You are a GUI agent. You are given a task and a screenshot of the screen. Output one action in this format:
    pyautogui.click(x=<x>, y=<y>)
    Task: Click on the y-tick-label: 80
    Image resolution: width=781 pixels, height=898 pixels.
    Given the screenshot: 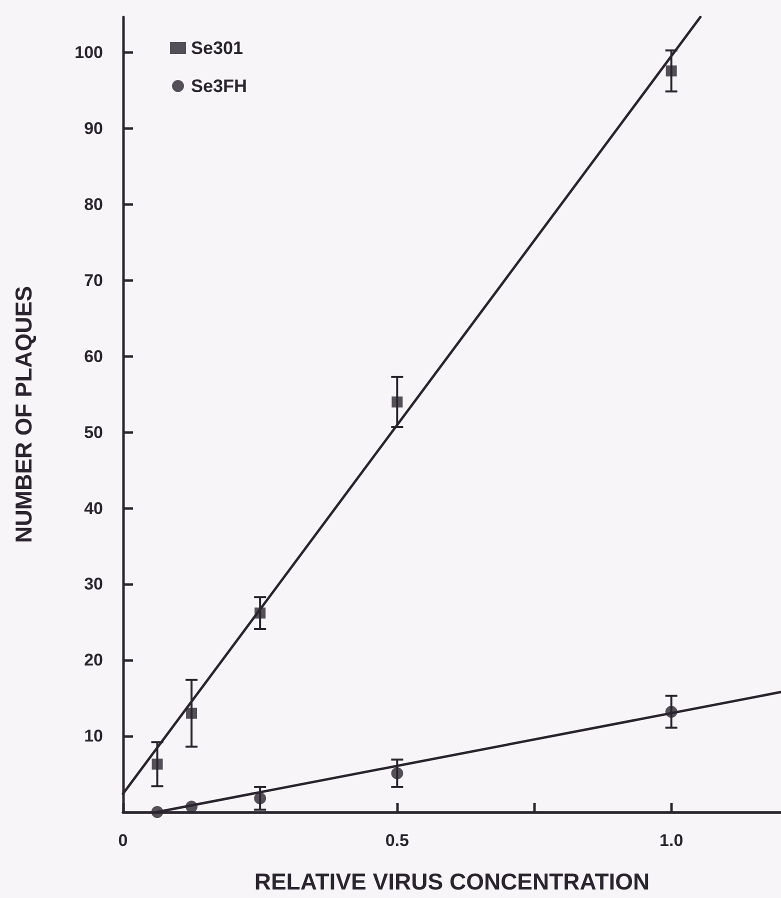 What is the action you would take?
    pyautogui.click(x=93, y=204)
    